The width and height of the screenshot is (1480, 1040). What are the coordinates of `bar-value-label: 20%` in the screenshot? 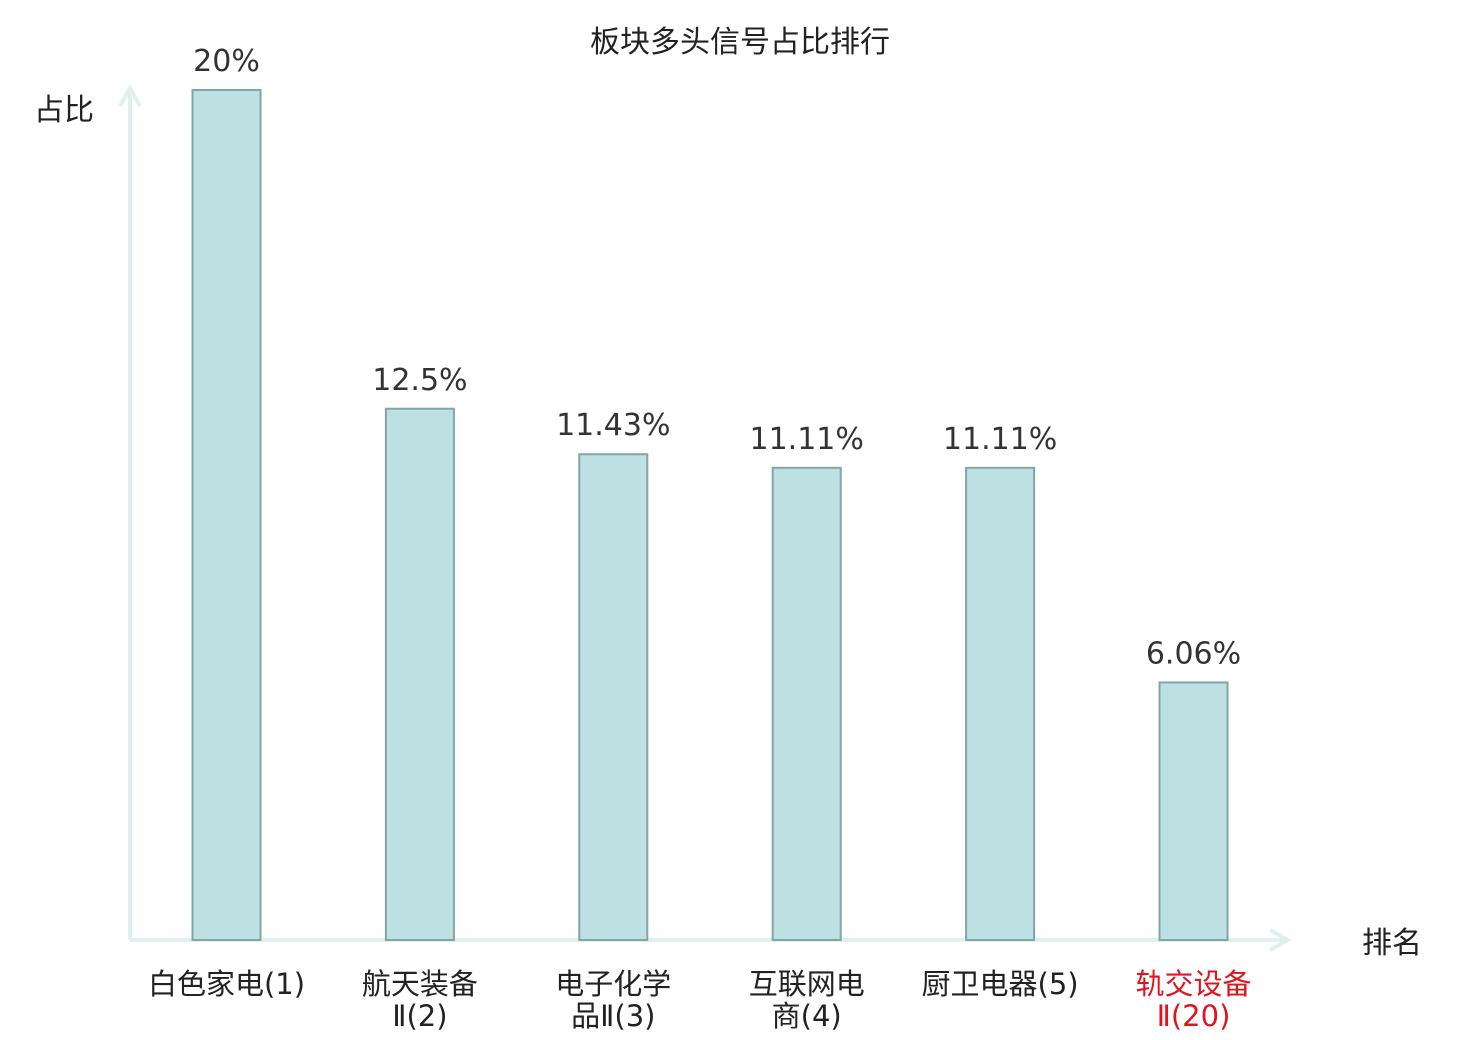 It's located at (226, 61).